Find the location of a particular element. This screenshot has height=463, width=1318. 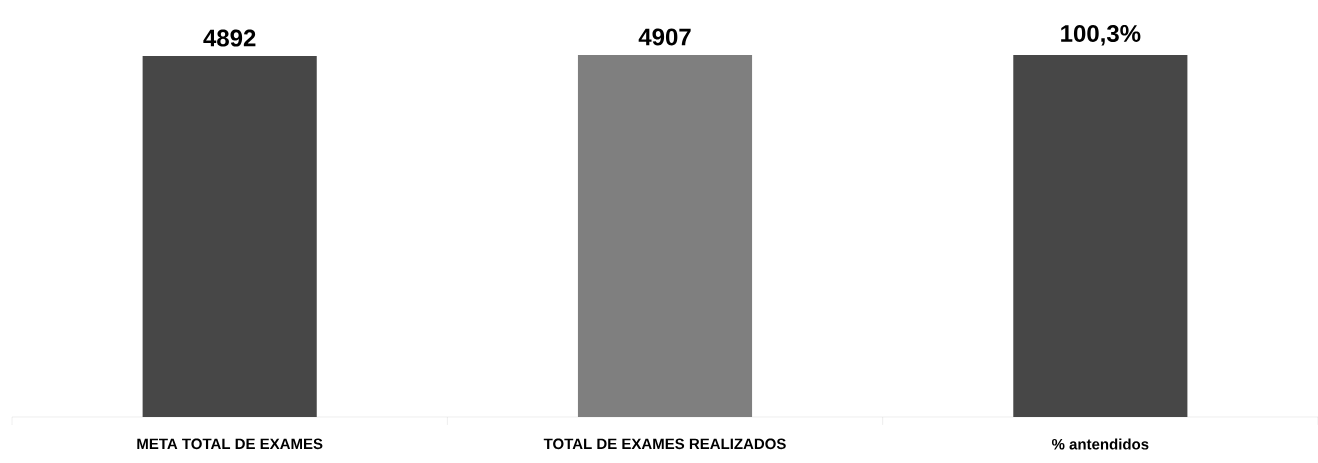

x-tick-label: TOTAL DE EXAMES REALIZADOS is located at coordinates (664, 444).